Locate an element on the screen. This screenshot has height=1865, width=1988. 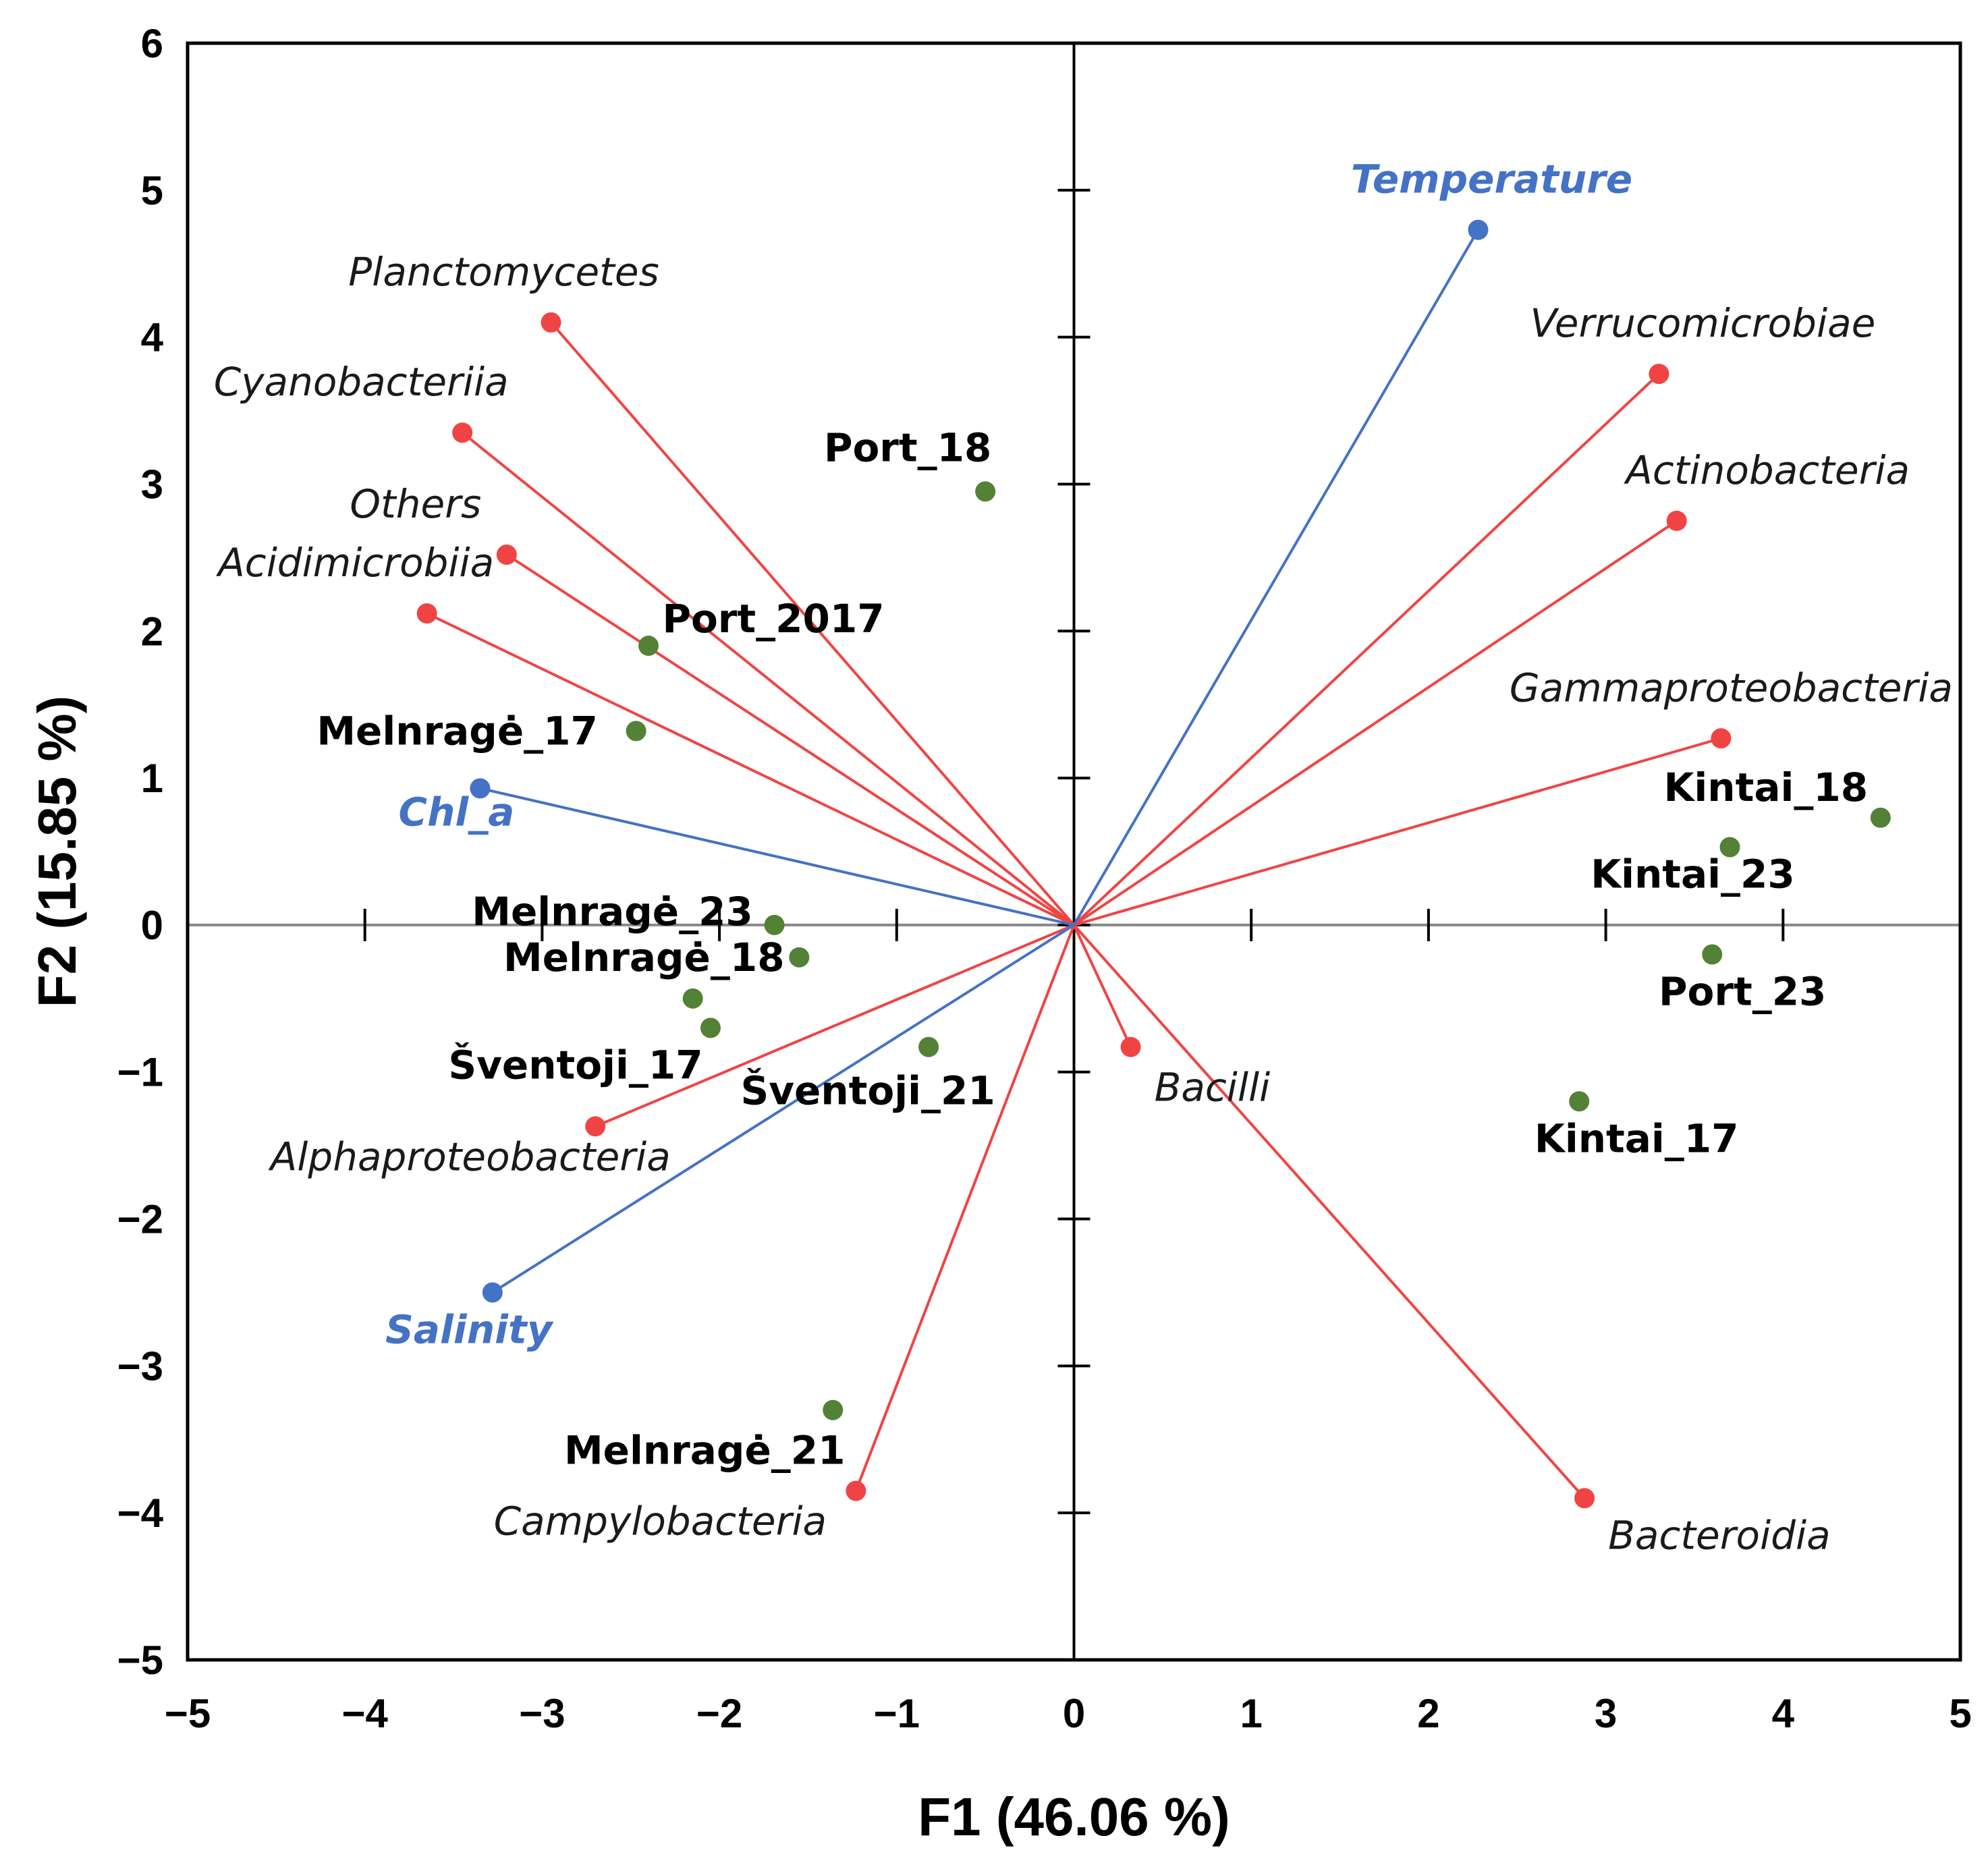
vector-tip-campylobacteria is located at coordinates (856, 1490).